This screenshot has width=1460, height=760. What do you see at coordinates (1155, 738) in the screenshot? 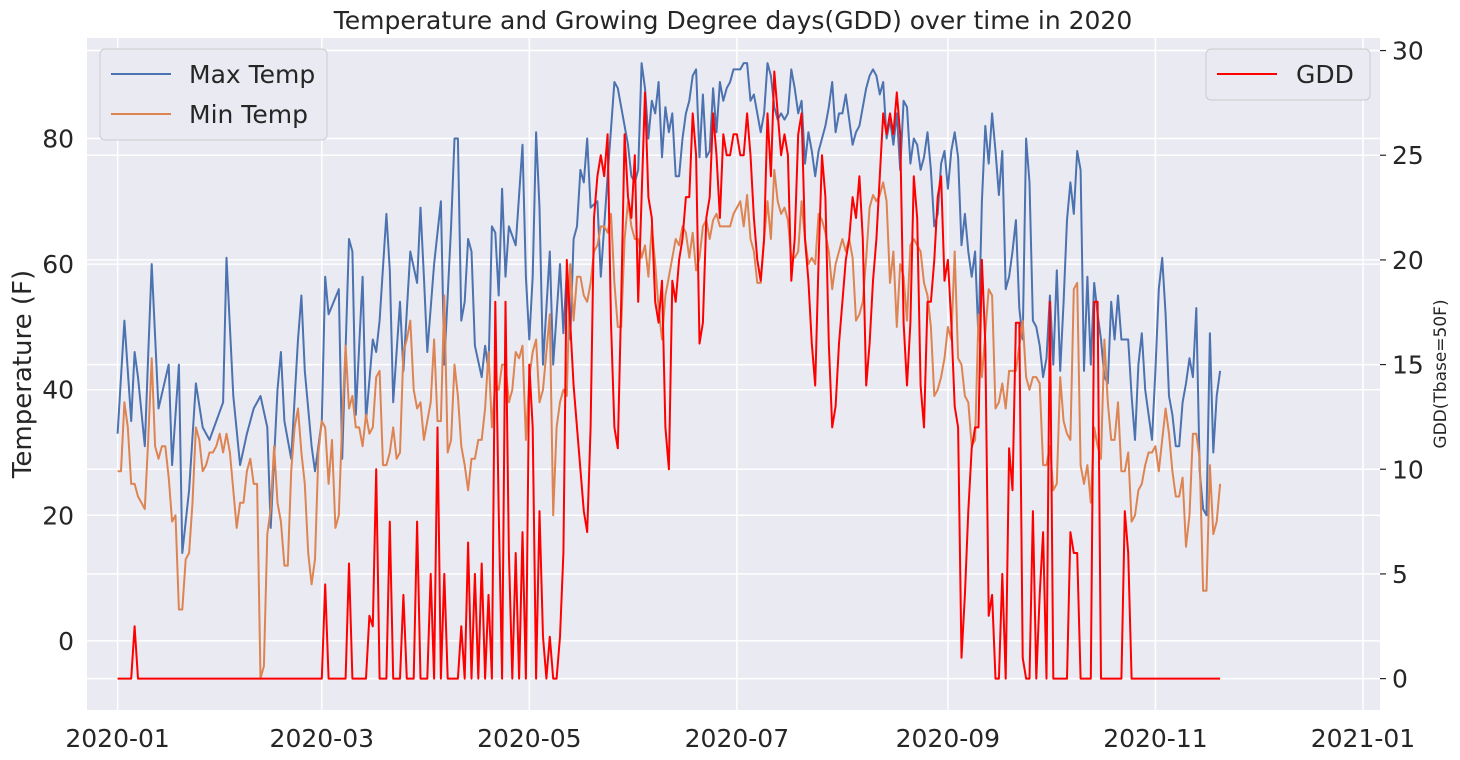
I see `x-tick-label: 2020-11` at bounding box center [1155, 738].